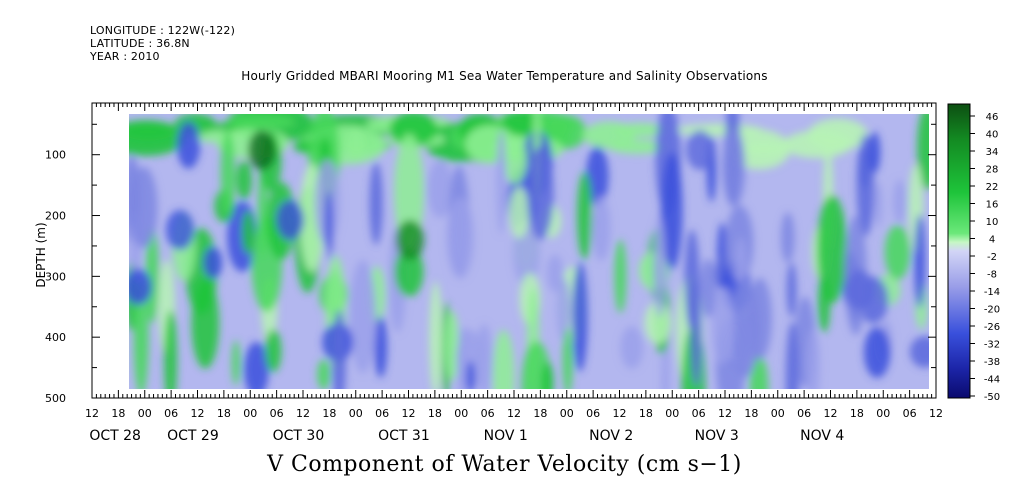 This screenshot has width=1009, height=504. What do you see at coordinates (992, 117) in the screenshot?
I see `colorbar-label: 46` at bounding box center [992, 117].